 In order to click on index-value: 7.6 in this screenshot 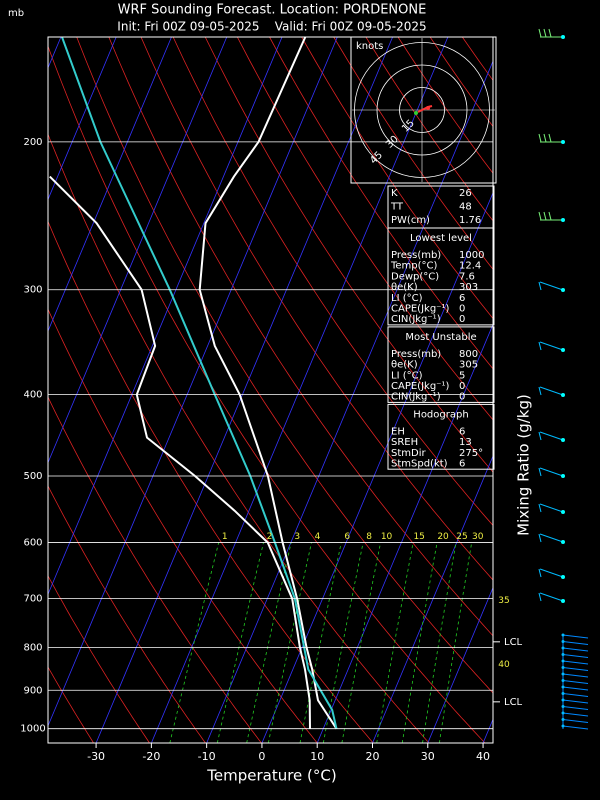, I will do `click(467, 276)`.